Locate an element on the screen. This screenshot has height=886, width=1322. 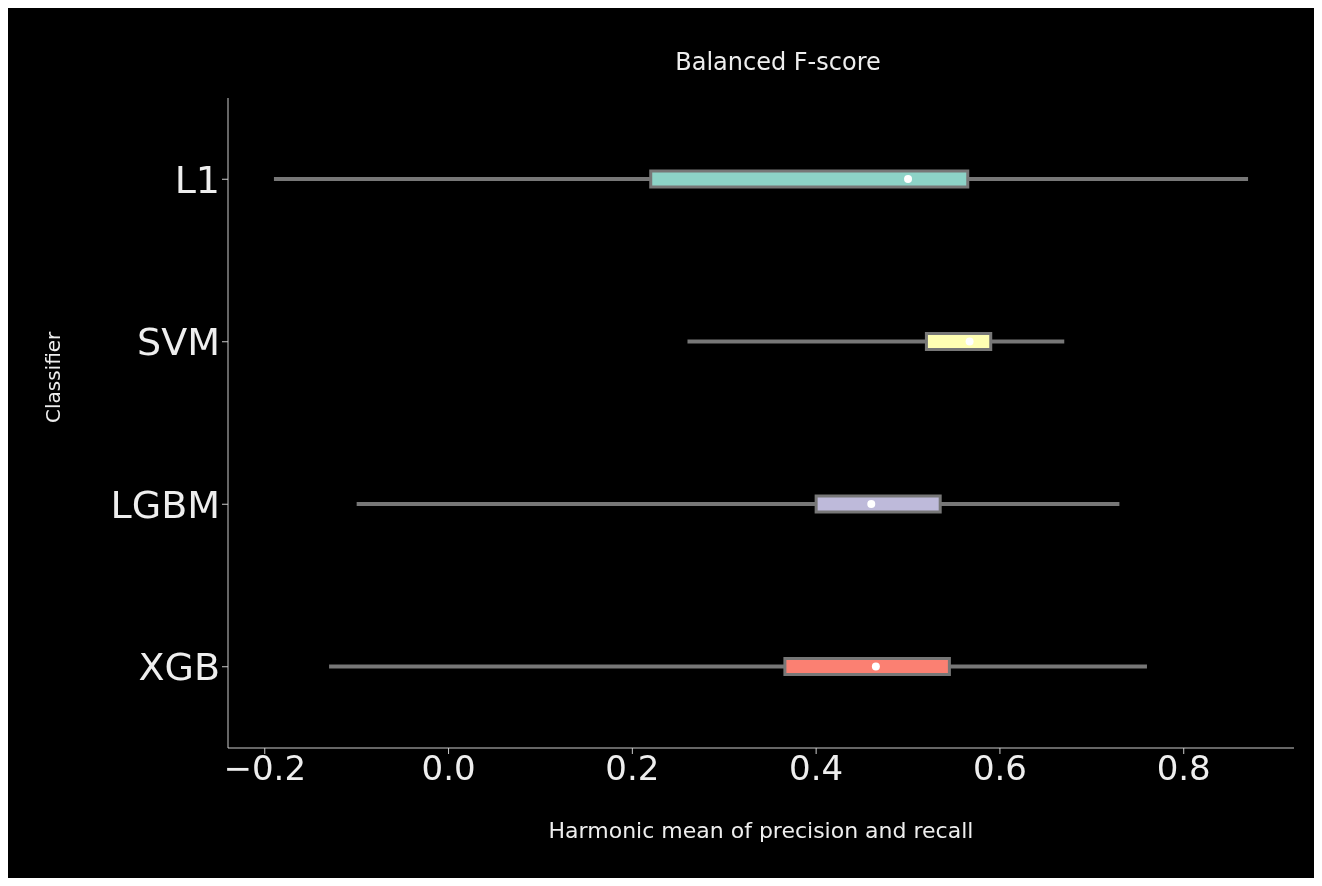
y-axis-title: Classifier is located at coordinates (53, 376).